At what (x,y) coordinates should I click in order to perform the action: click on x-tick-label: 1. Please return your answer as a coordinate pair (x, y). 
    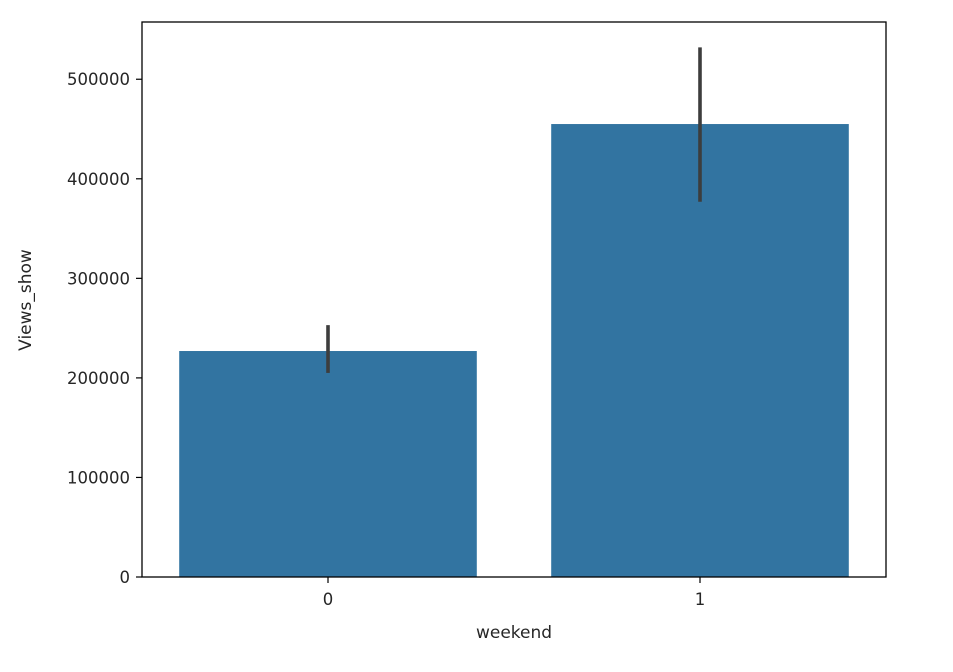
    Looking at the image, I should click on (700, 599).